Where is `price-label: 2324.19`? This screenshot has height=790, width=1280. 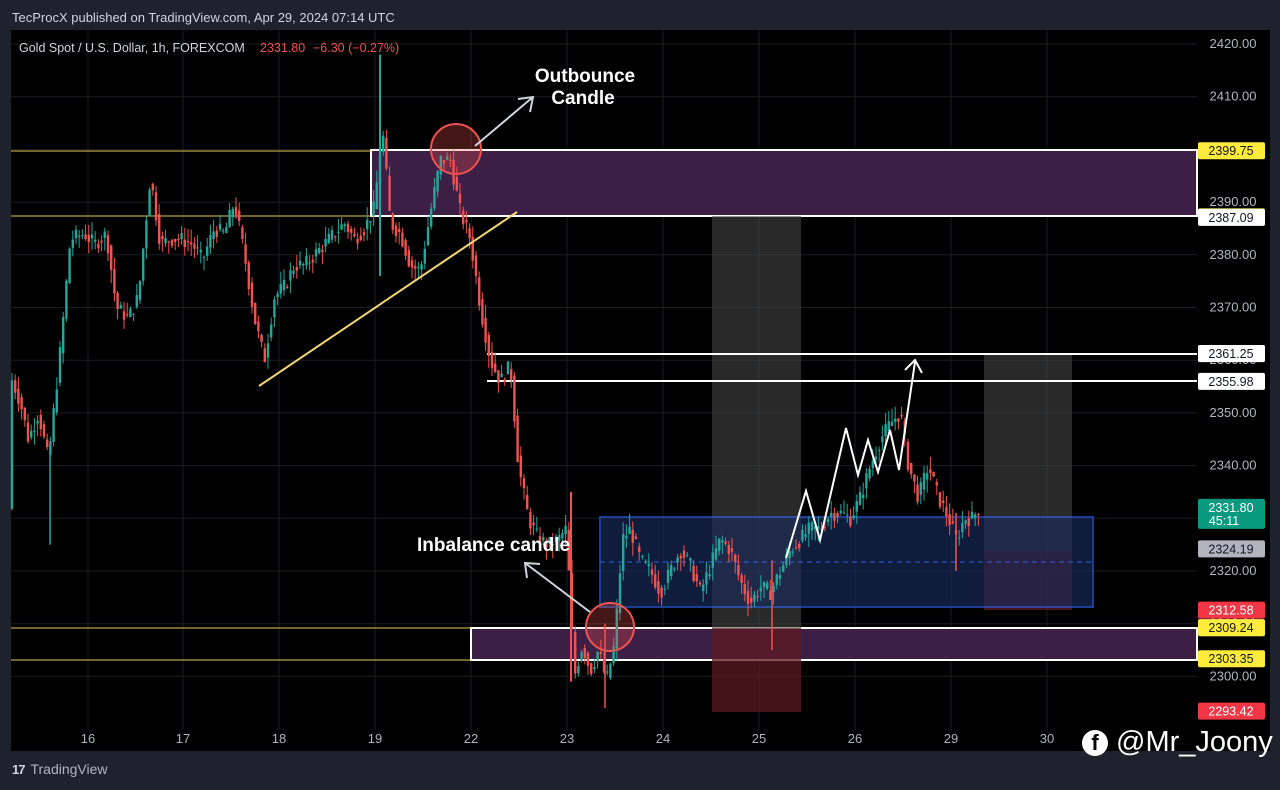 price-label: 2324.19 is located at coordinates (1230, 549).